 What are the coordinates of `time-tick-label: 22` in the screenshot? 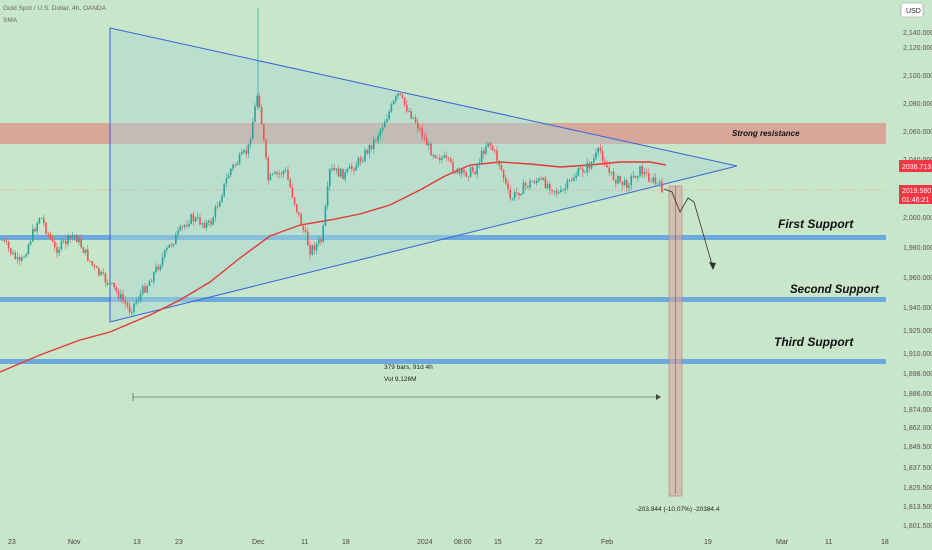 It's located at (539, 542).